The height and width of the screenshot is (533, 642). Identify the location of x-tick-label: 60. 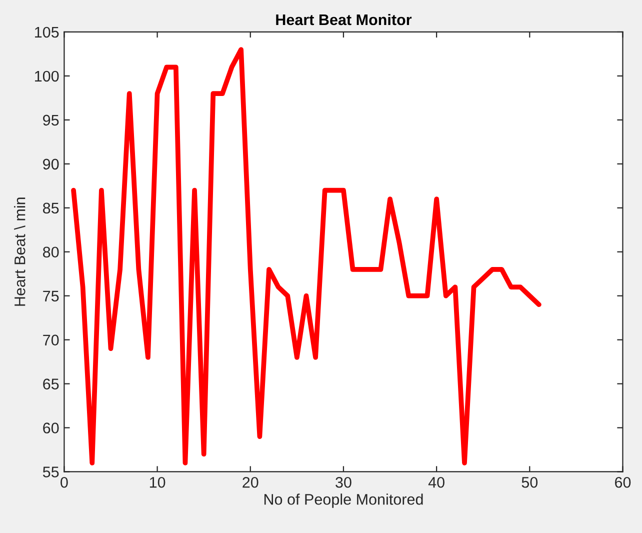
(623, 482).